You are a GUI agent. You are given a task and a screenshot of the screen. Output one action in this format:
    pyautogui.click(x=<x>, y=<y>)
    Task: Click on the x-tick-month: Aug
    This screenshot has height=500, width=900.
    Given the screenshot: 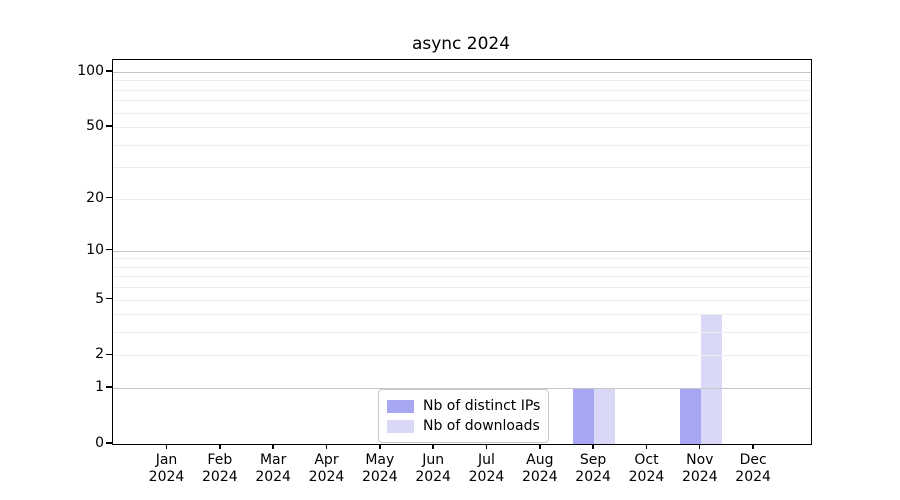 What is the action you would take?
    pyautogui.click(x=540, y=460)
    